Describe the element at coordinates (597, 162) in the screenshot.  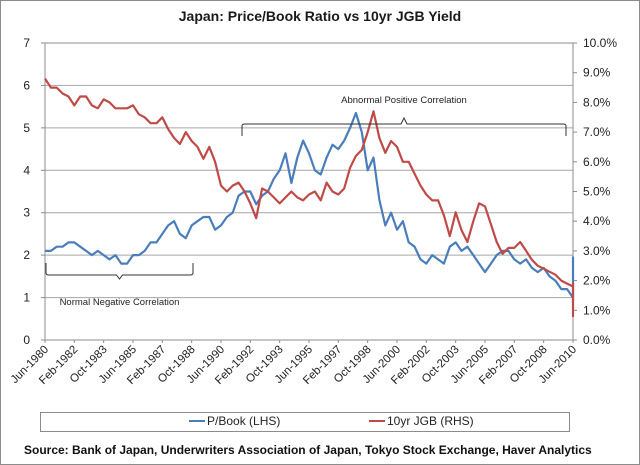
I see `y-tick-label-right: 6.0%` at that location.